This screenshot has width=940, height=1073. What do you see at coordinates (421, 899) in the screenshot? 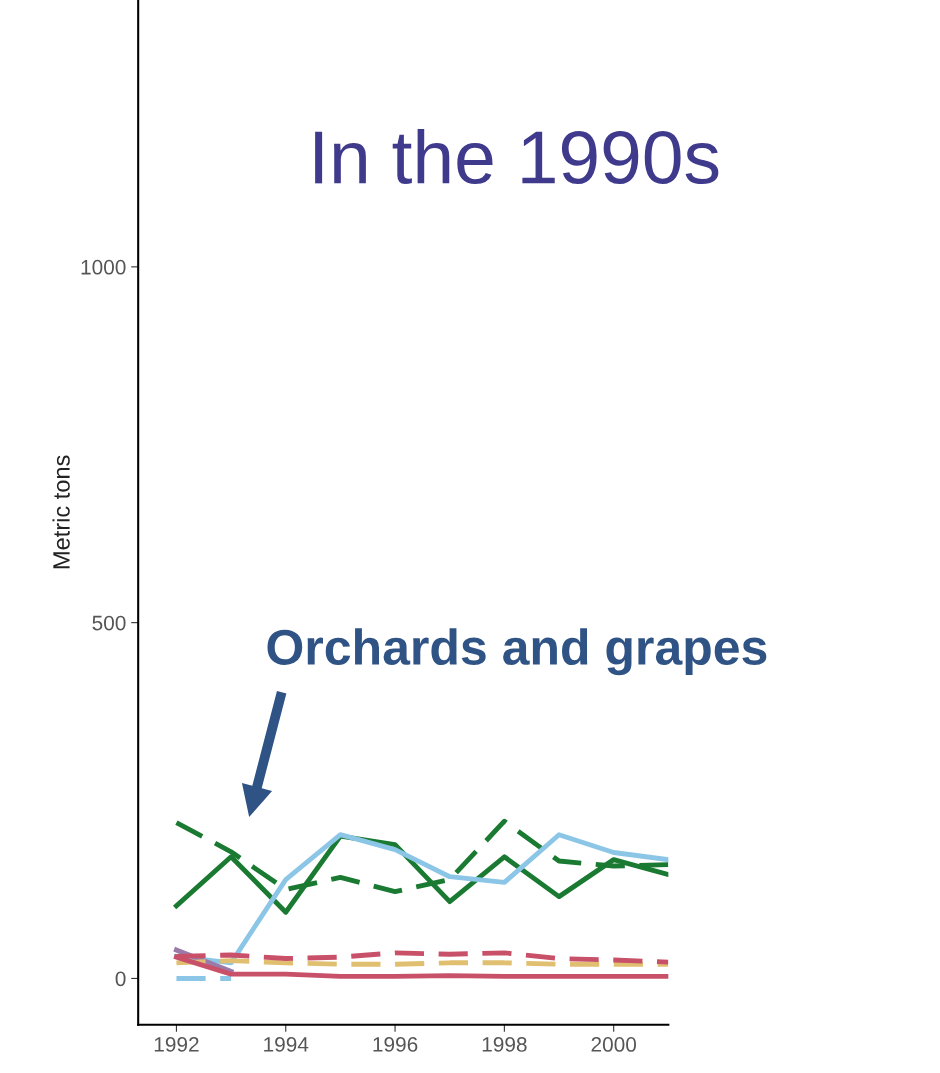
I see `line-series` at bounding box center [421, 899].